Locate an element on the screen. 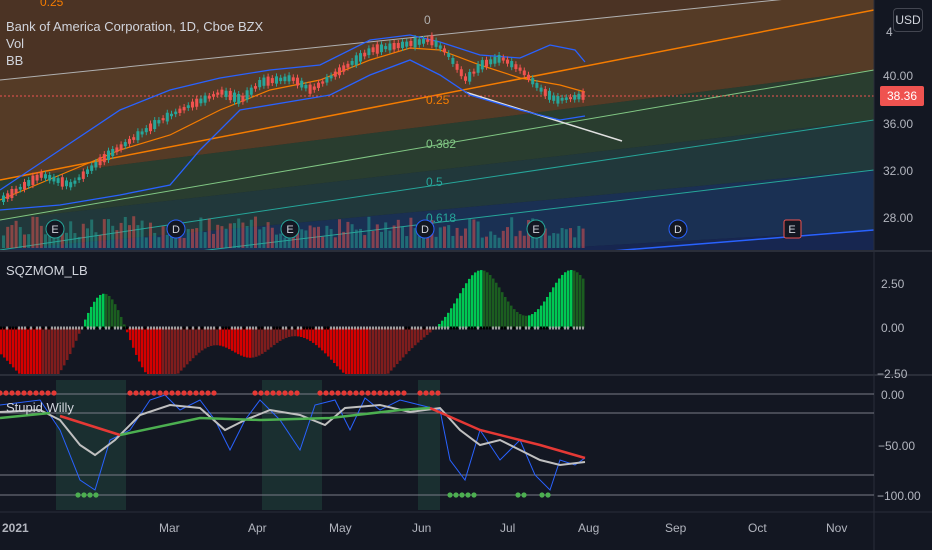  event-marker-e2: E is located at coordinates (290, 229).